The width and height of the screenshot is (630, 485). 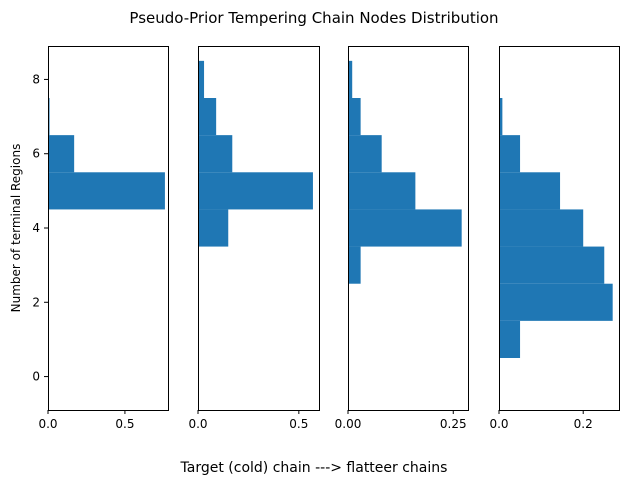 I want to click on y-tick-label: 6, so click(x=36, y=154).